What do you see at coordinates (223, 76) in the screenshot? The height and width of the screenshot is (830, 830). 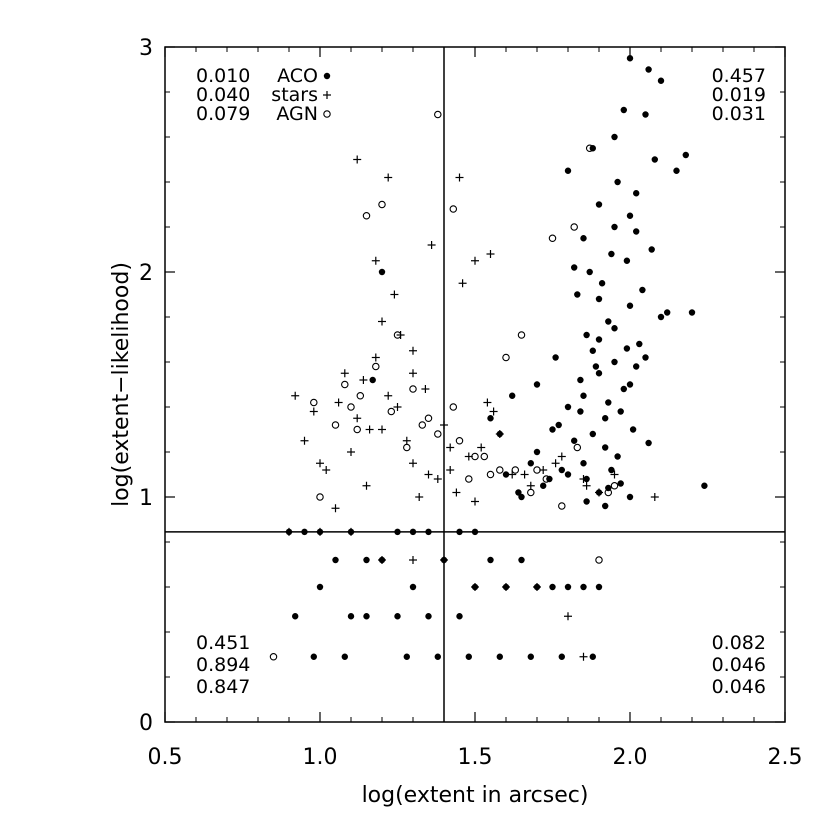 I see `legend-fraction: 0.010` at bounding box center [223, 76].